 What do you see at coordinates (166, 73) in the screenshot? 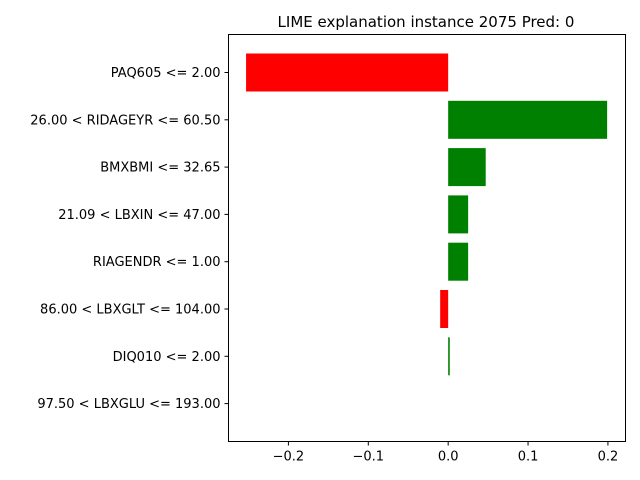
I see `category-label: PAQ605 <= 2.00` at bounding box center [166, 73].